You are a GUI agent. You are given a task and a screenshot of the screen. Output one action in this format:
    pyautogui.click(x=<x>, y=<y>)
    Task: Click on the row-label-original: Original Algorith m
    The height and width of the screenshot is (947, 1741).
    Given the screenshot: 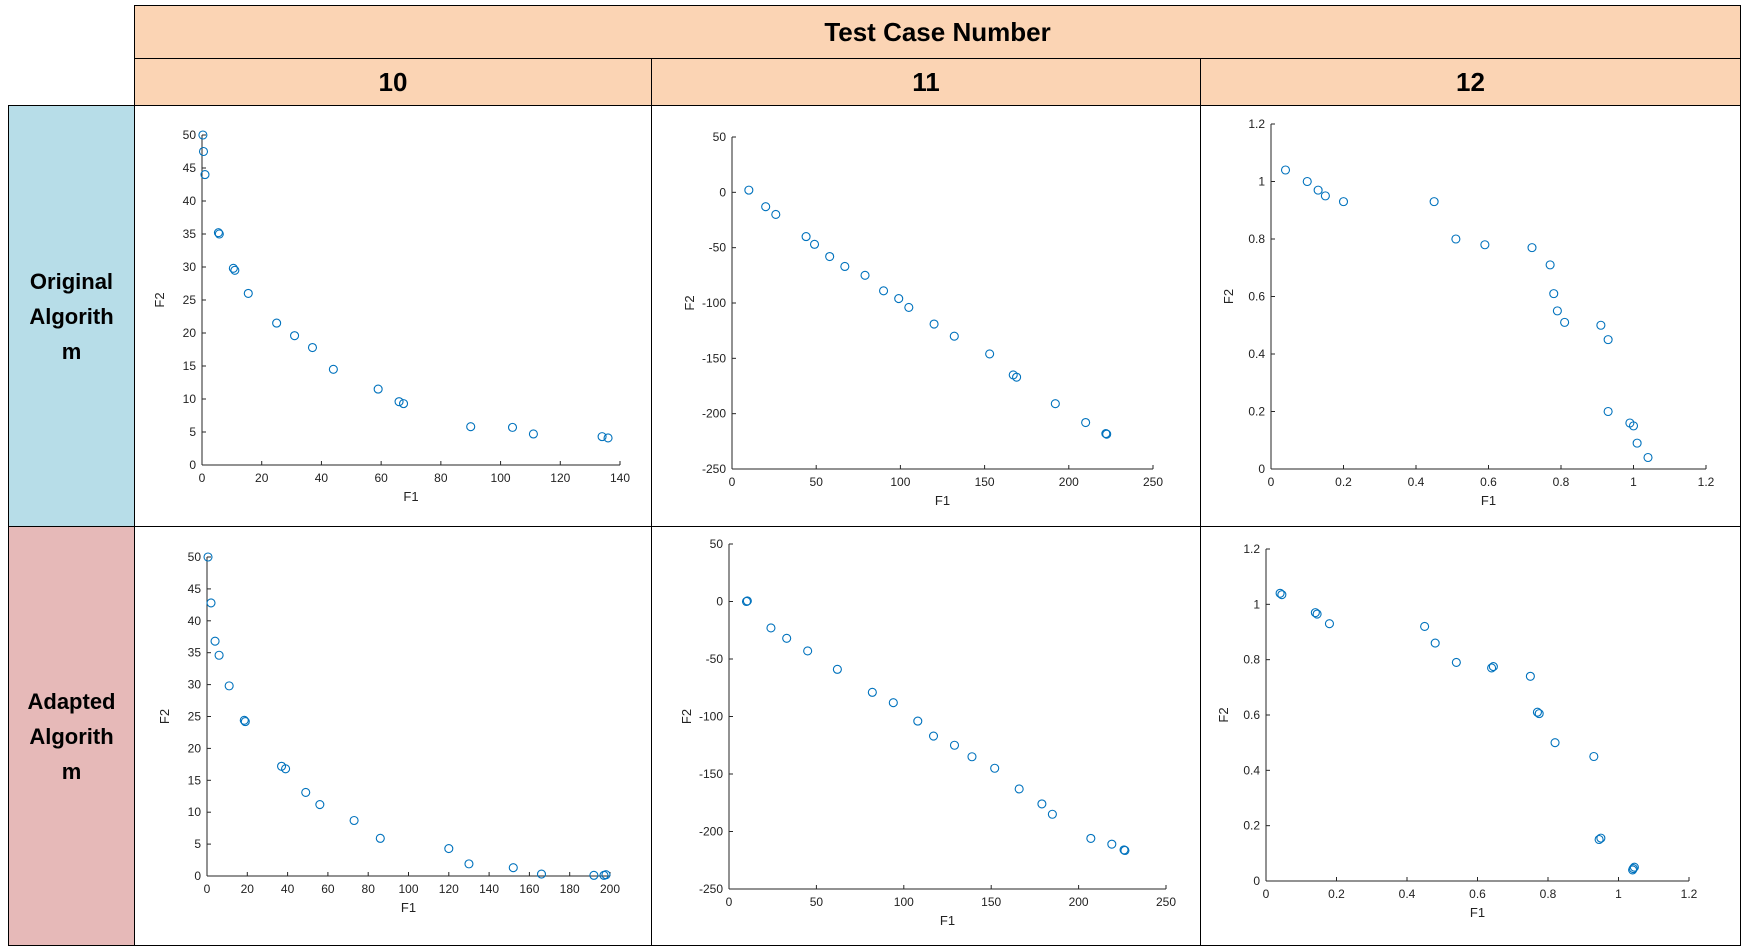 What is the action you would take?
    pyautogui.click(x=71, y=316)
    